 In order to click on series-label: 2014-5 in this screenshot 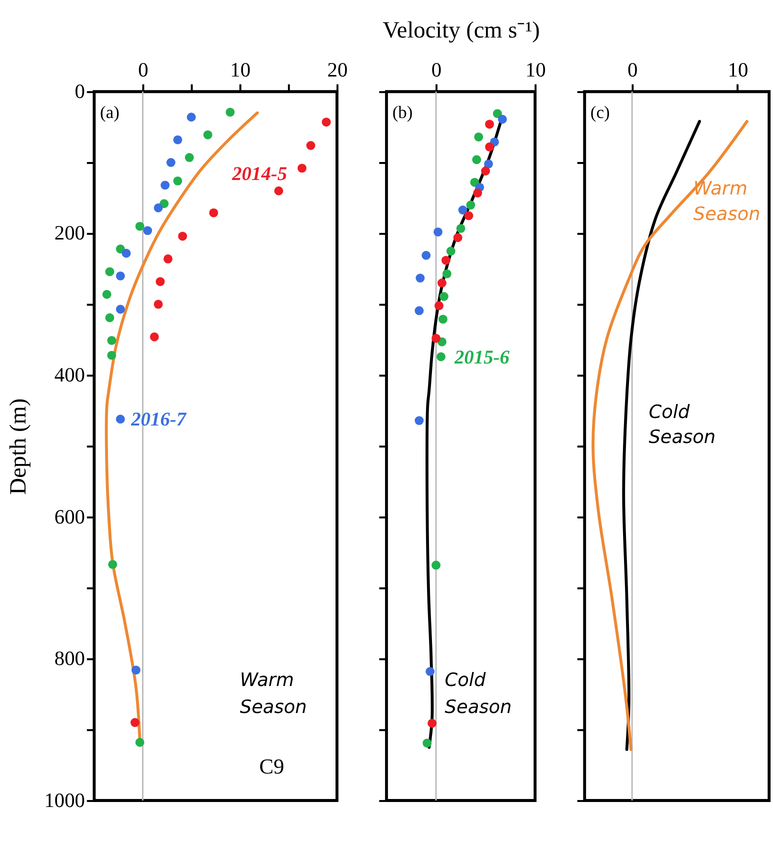, I will do `click(259, 174)`.